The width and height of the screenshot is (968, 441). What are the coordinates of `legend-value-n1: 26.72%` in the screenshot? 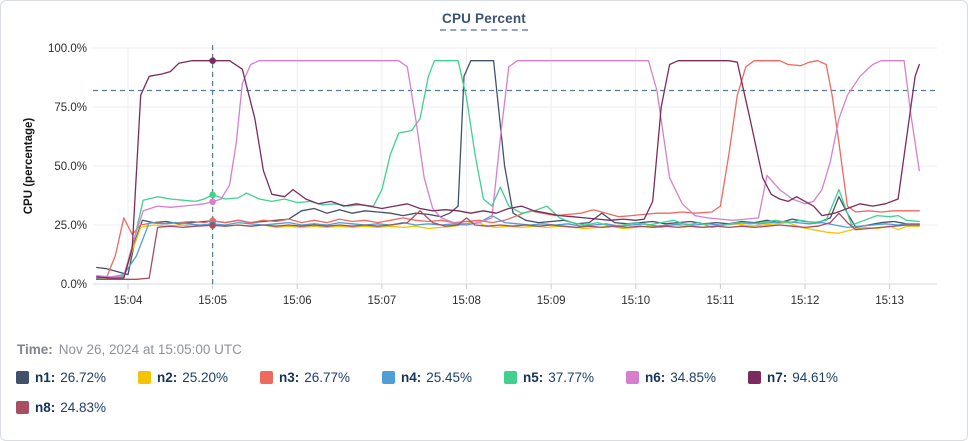 It's located at (83, 377).